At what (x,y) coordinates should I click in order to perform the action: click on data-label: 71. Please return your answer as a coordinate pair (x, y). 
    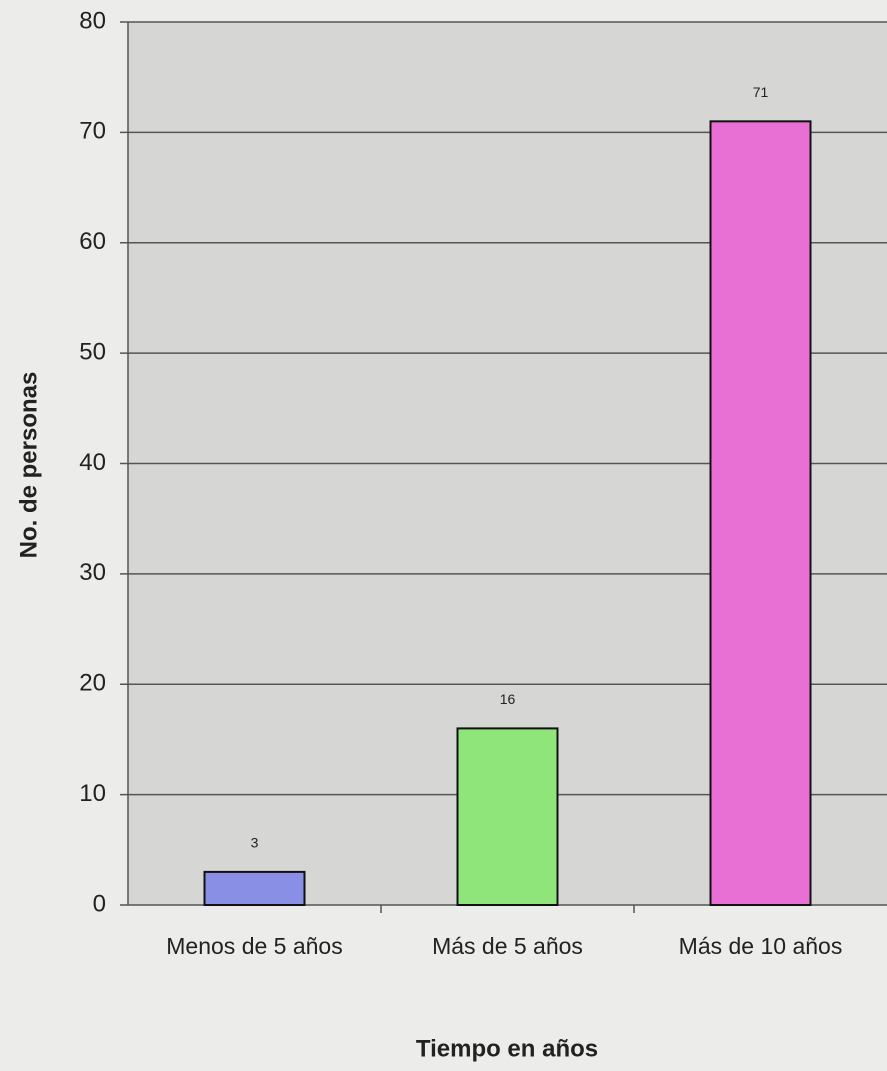
    Looking at the image, I should click on (761, 92).